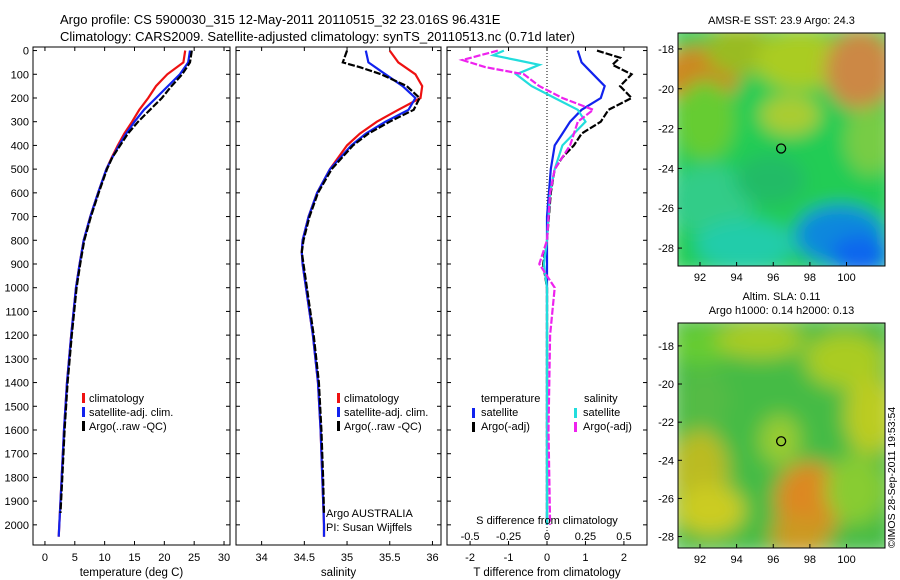  I want to click on x-tick-label: 35.5, so click(389, 558).